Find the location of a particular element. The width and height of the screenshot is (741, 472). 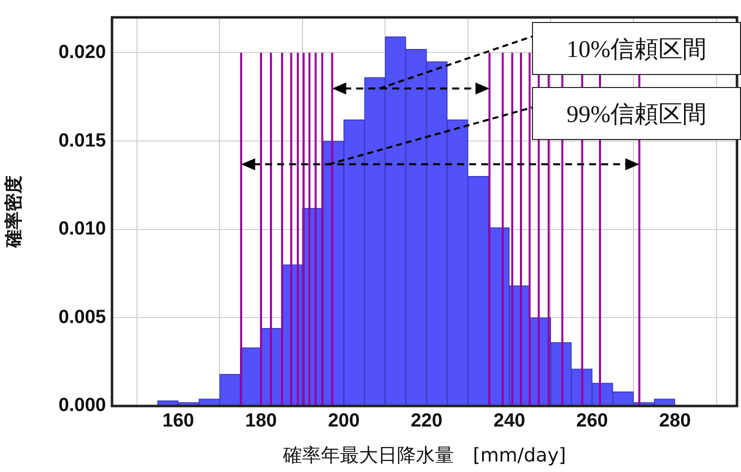

y-axis-title: 確率密度 is located at coordinates (13, 212).